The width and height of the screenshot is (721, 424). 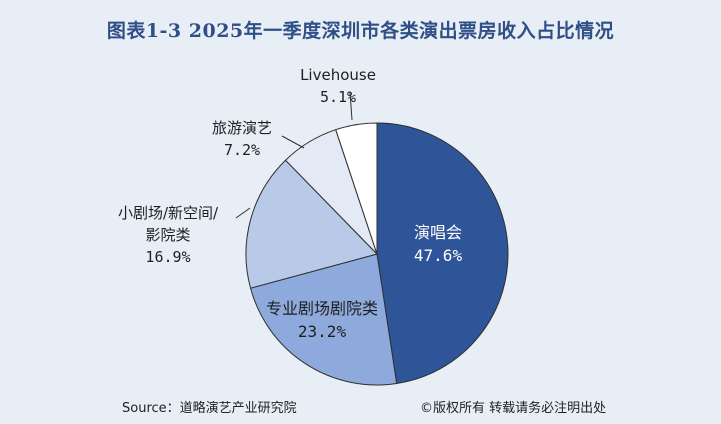 What do you see at coordinates (438, 232) in the screenshot?
I see `slice-label: 演唱会` at bounding box center [438, 232].